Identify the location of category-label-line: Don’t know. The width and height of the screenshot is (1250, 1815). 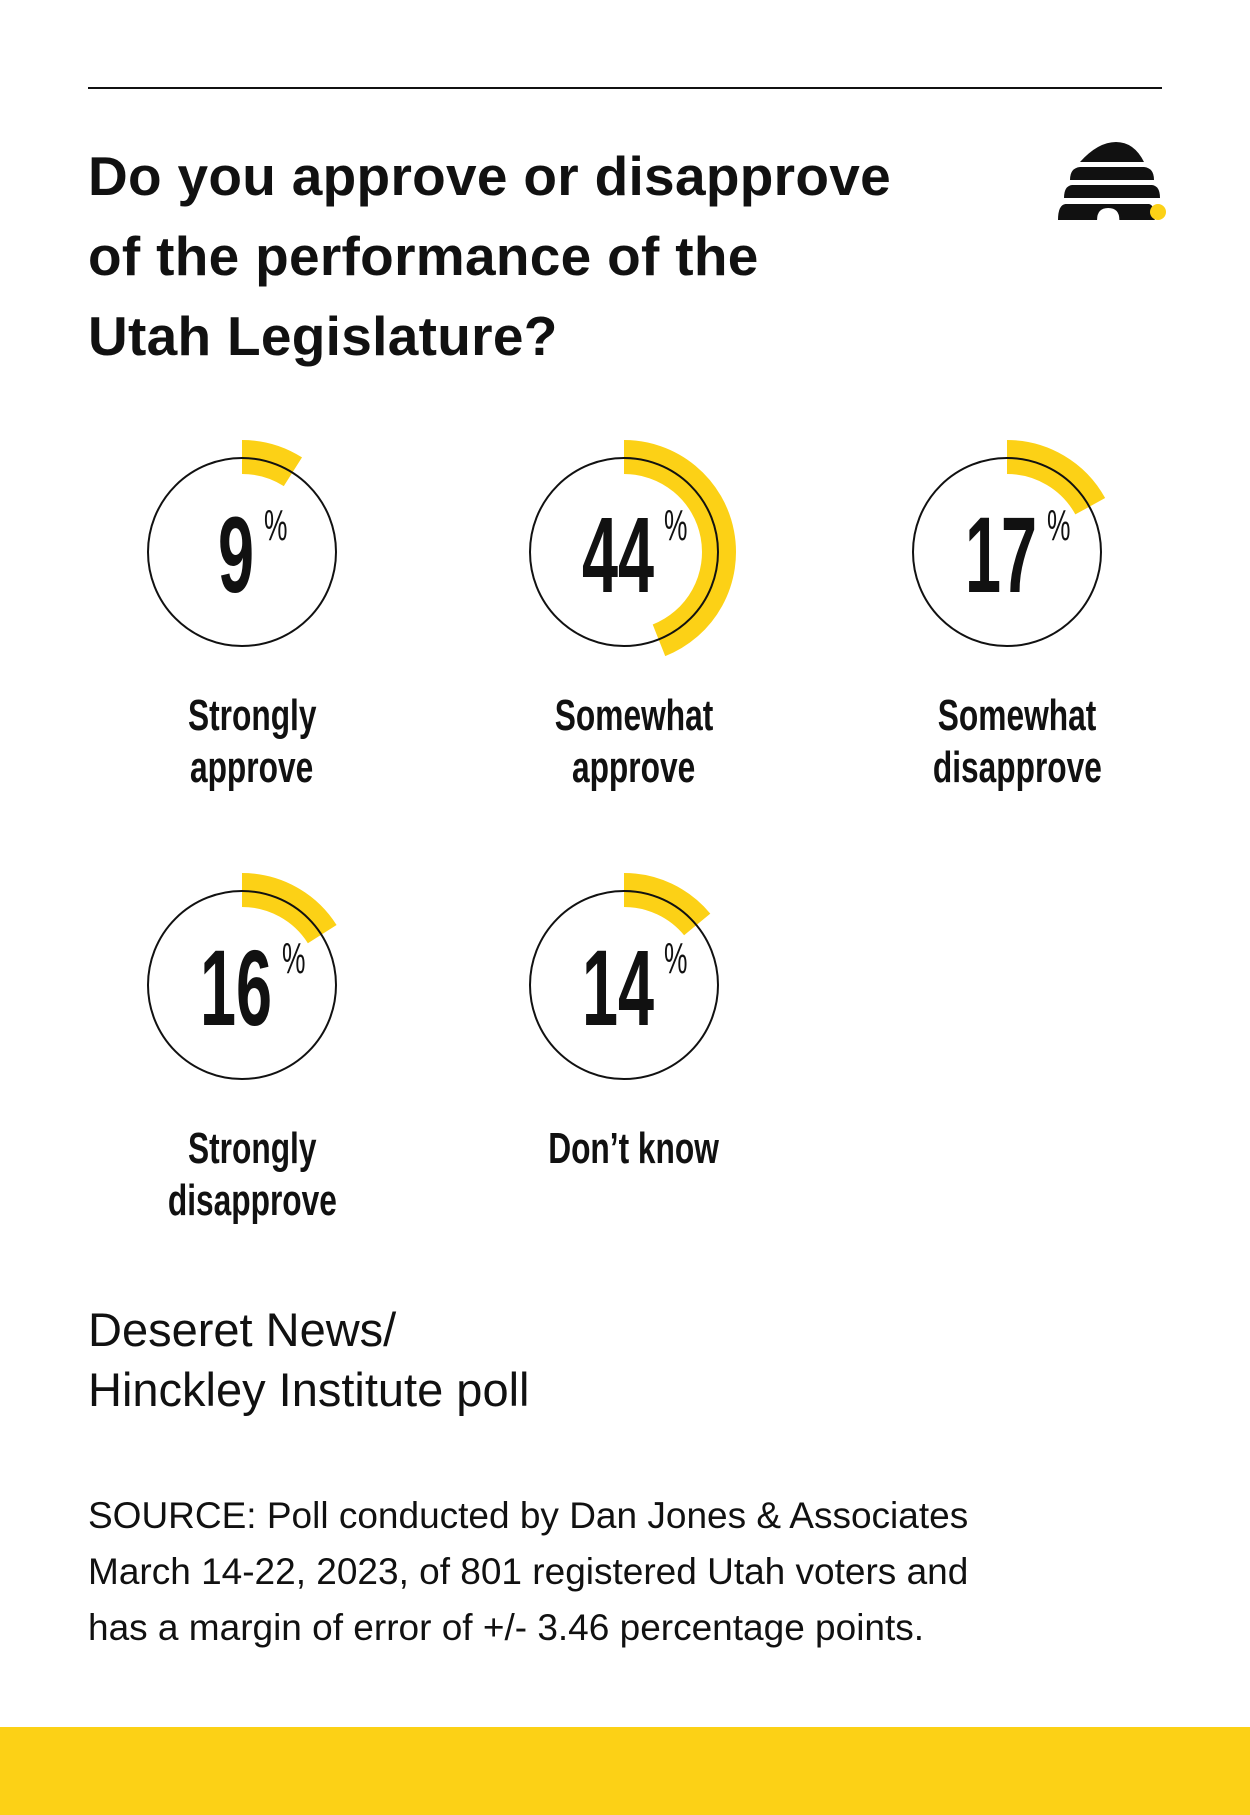
(634, 1148).